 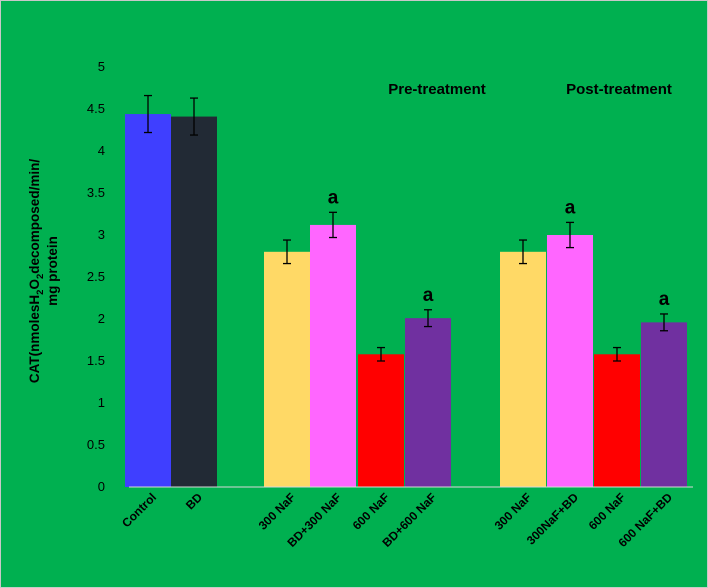 I want to click on bar-bd-300-naf, so click(x=333, y=356).